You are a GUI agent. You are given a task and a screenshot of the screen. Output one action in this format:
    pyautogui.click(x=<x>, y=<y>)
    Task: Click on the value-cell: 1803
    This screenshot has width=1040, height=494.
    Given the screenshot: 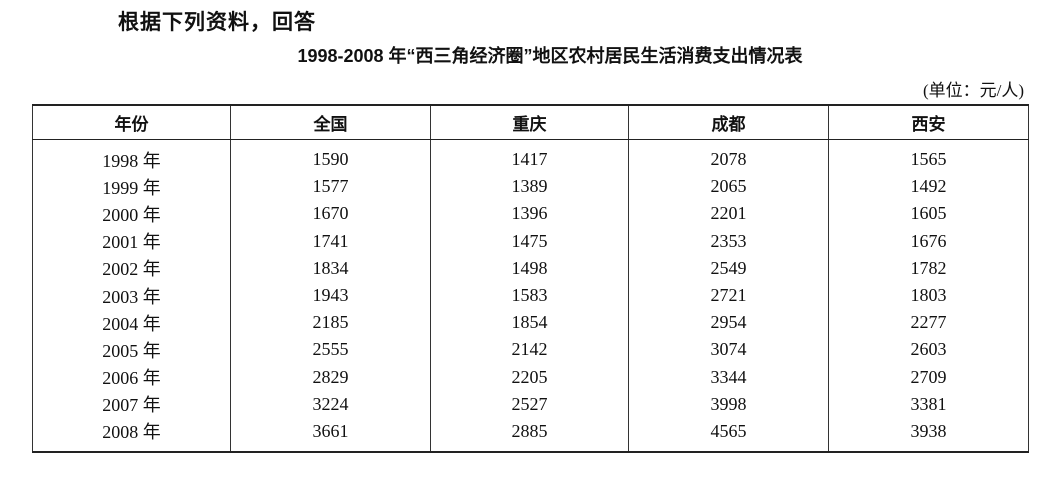 What is the action you would take?
    pyautogui.click(x=928, y=295)
    